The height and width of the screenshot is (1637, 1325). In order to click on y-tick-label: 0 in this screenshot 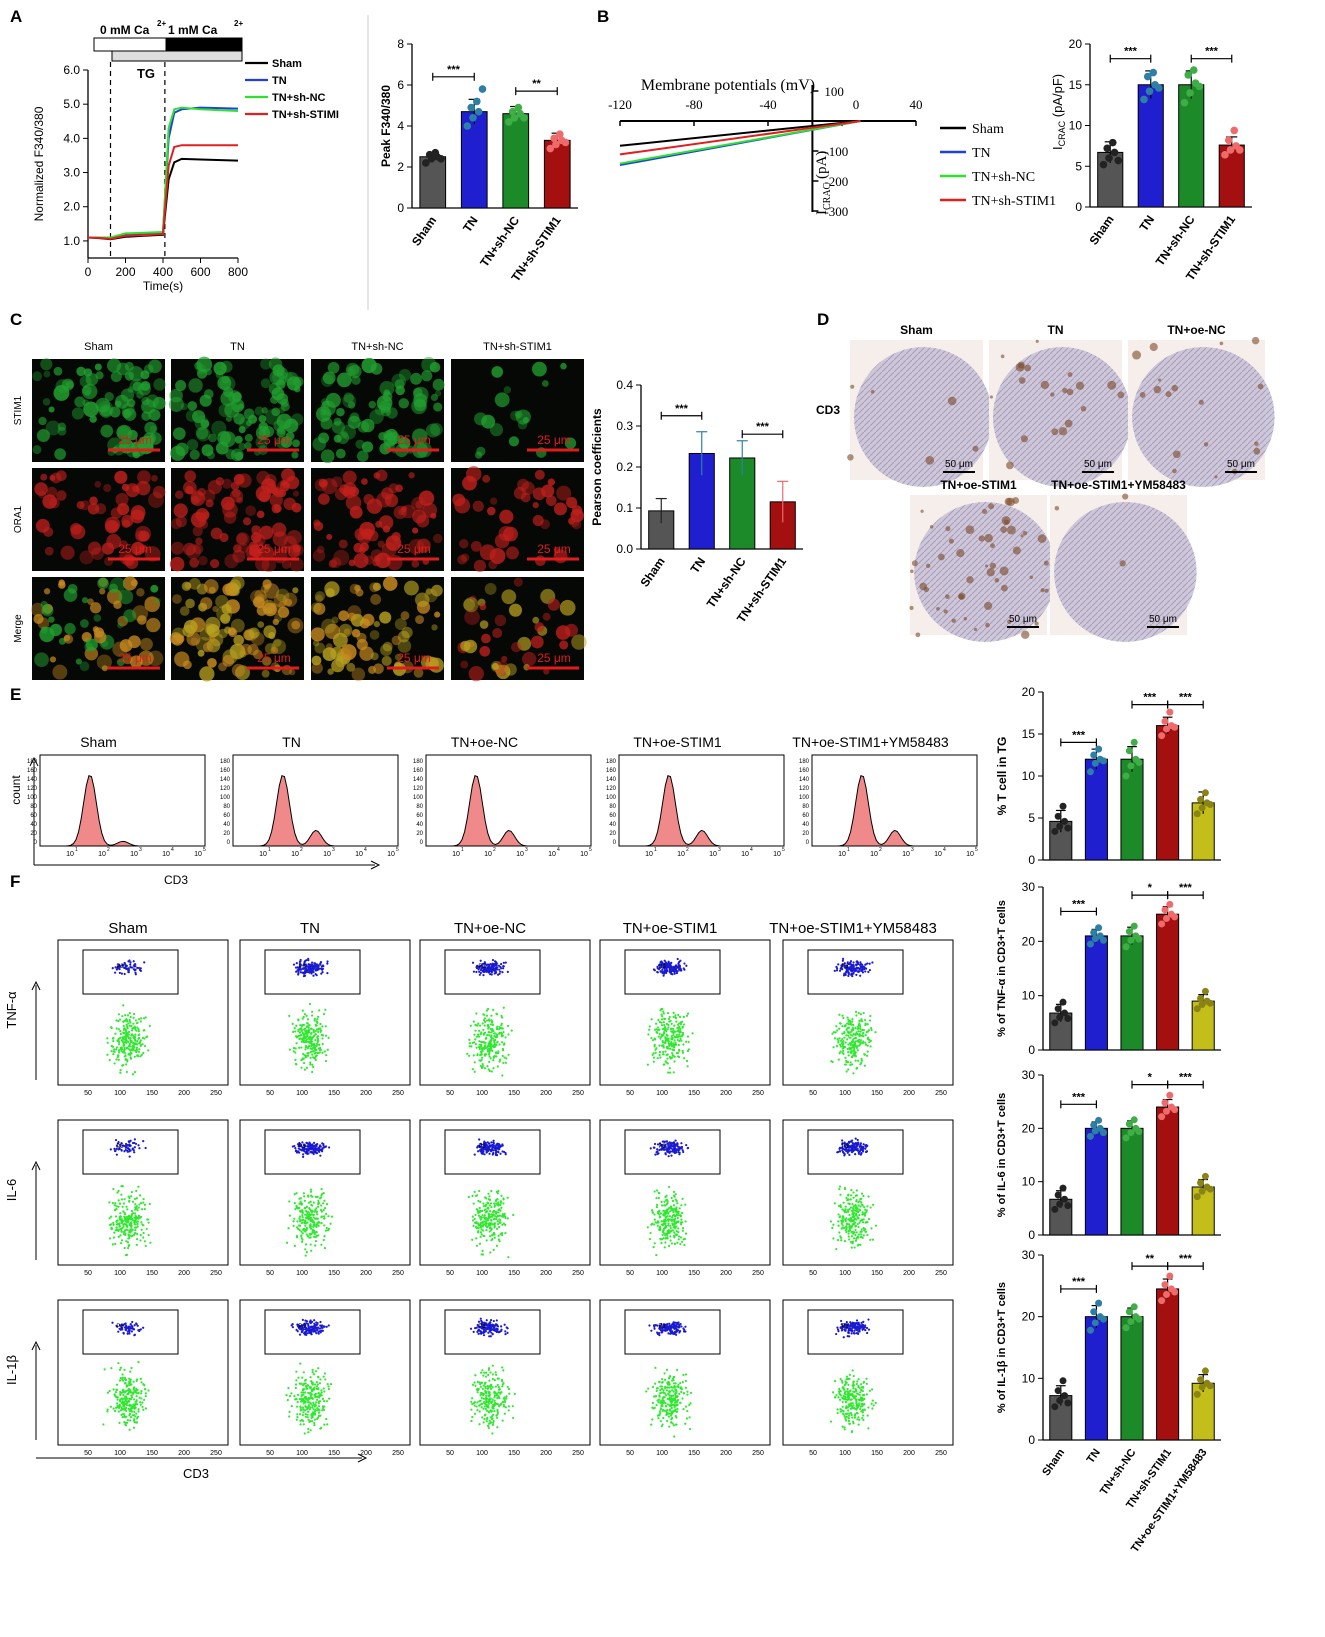, I will do `click(400, 208)`.